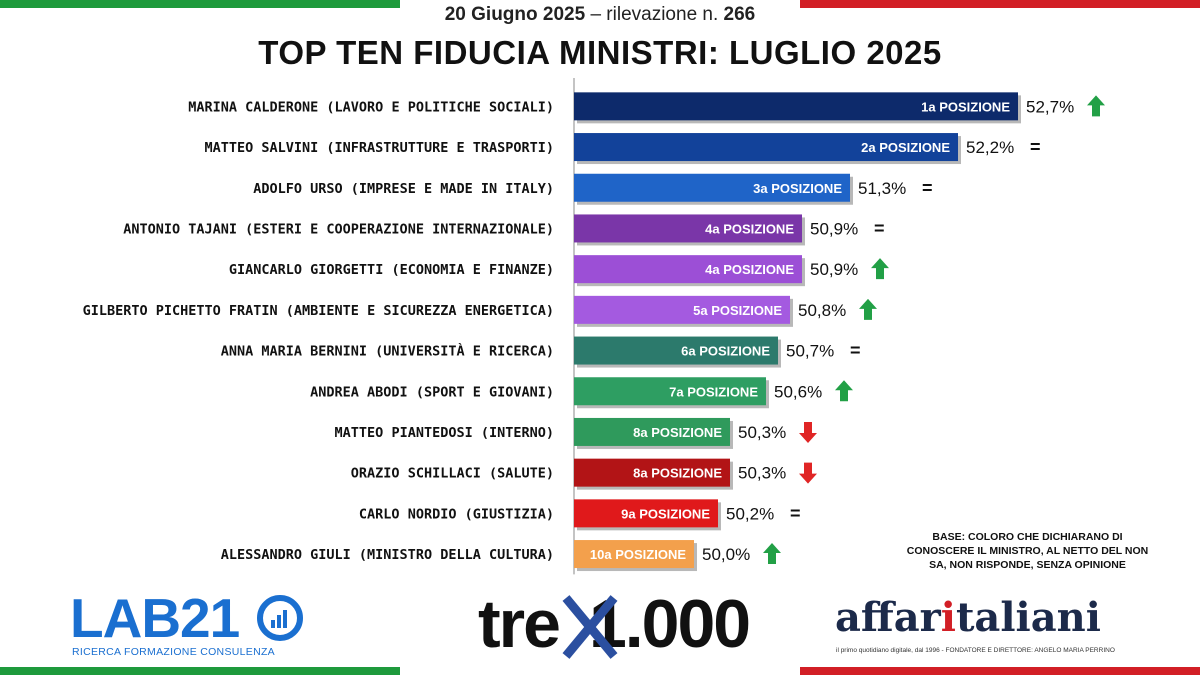 The width and height of the screenshot is (1200, 675). I want to click on chart-title: TOP TEN FIDUCIA MINISTRI: LUGLIO 2025, so click(600, 52).